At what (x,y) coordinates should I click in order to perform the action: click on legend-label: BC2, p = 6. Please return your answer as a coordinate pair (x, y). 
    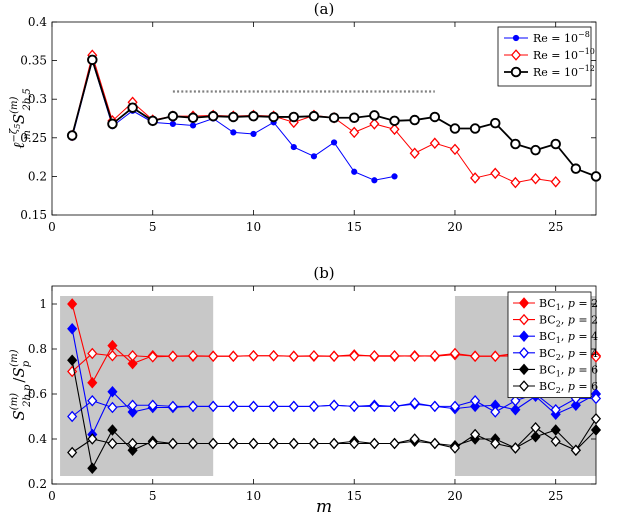
    Looking at the image, I should click on (568, 387).